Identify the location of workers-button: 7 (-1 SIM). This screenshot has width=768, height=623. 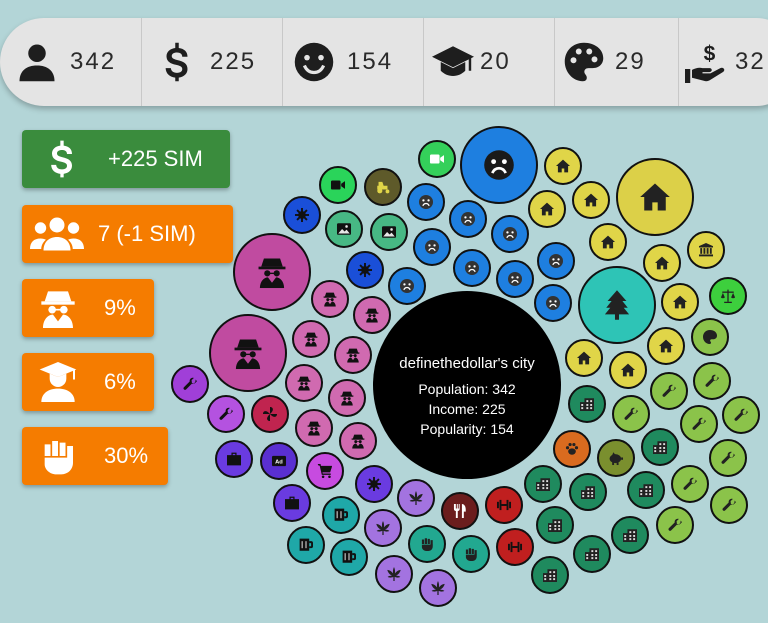
(127, 234).